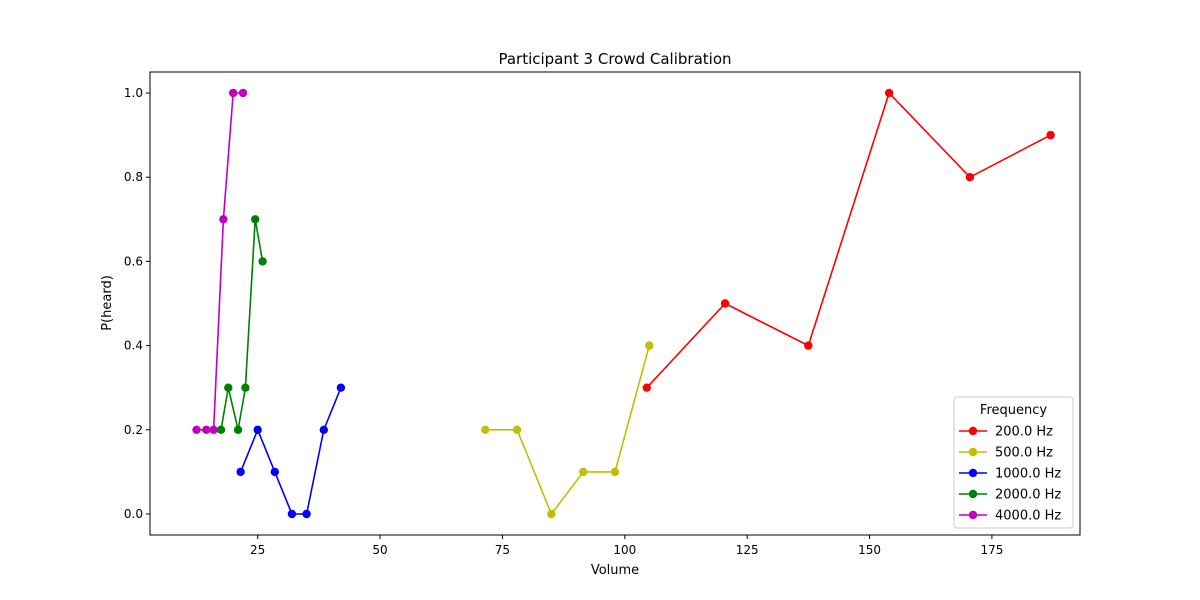 The image size is (1200, 600). Describe the element at coordinates (1013, 410) in the screenshot. I see `legend-title: Frequency` at that location.